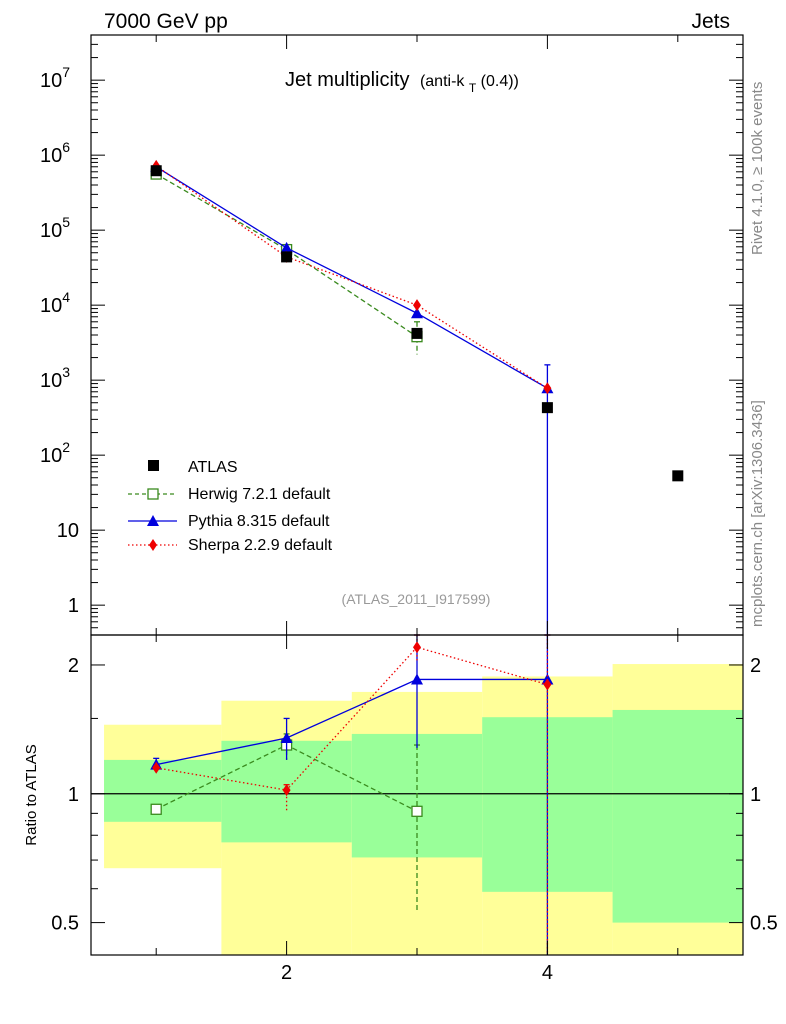 Image resolution: width=786 pixels, height=1024 pixels. What do you see at coordinates (473, 88) in the screenshot?
I see `plot-title-algo-sub: T` at bounding box center [473, 88].